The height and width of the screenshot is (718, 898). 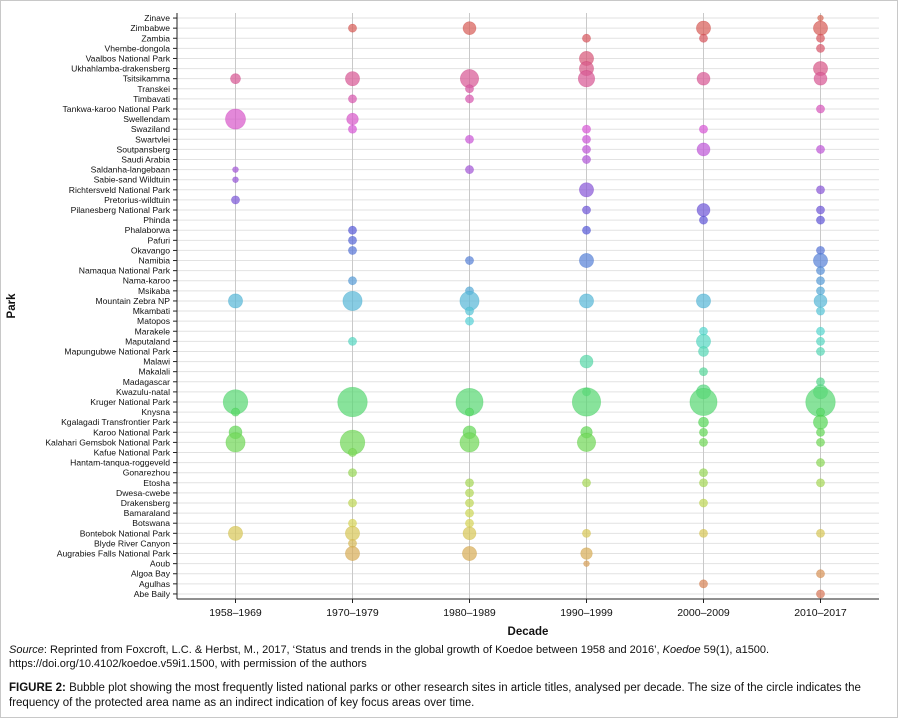 I want to click on y-tick-label: Zinave, so click(x=157, y=18).